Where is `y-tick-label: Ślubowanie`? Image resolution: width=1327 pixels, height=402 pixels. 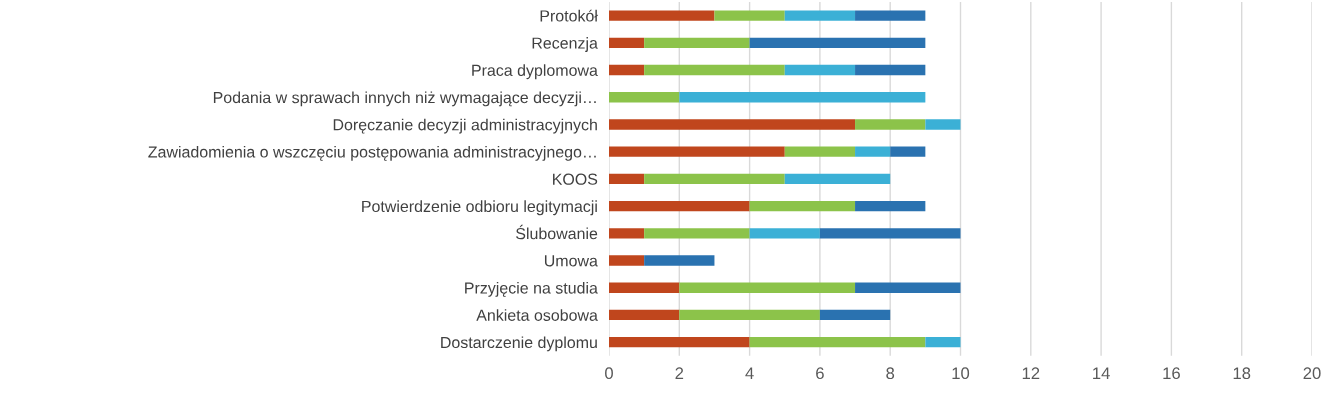
y-tick-label: Ślubowanie is located at coordinates (557, 232).